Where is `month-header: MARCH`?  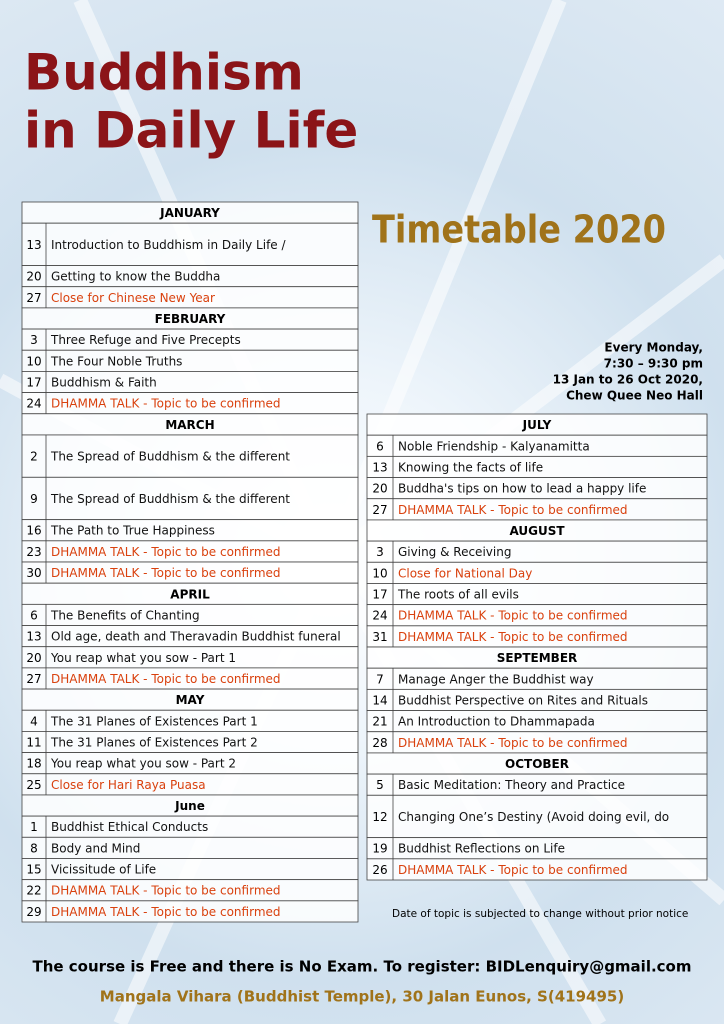 month-header: MARCH is located at coordinates (189, 425).